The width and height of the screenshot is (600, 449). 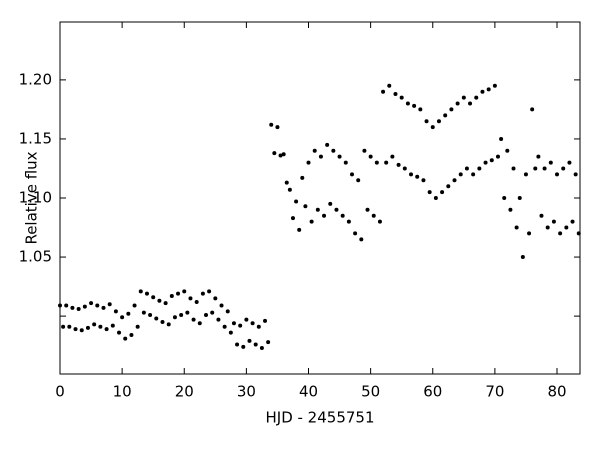 I want to click on y-tick-label: 1.15, so click(x=35, y=138).